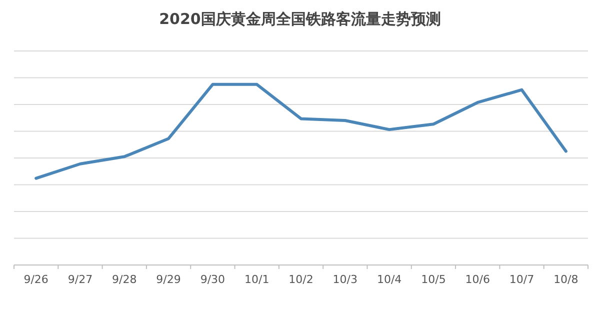  I want to click on x-tick-label: 9/27, so click(80, 279).